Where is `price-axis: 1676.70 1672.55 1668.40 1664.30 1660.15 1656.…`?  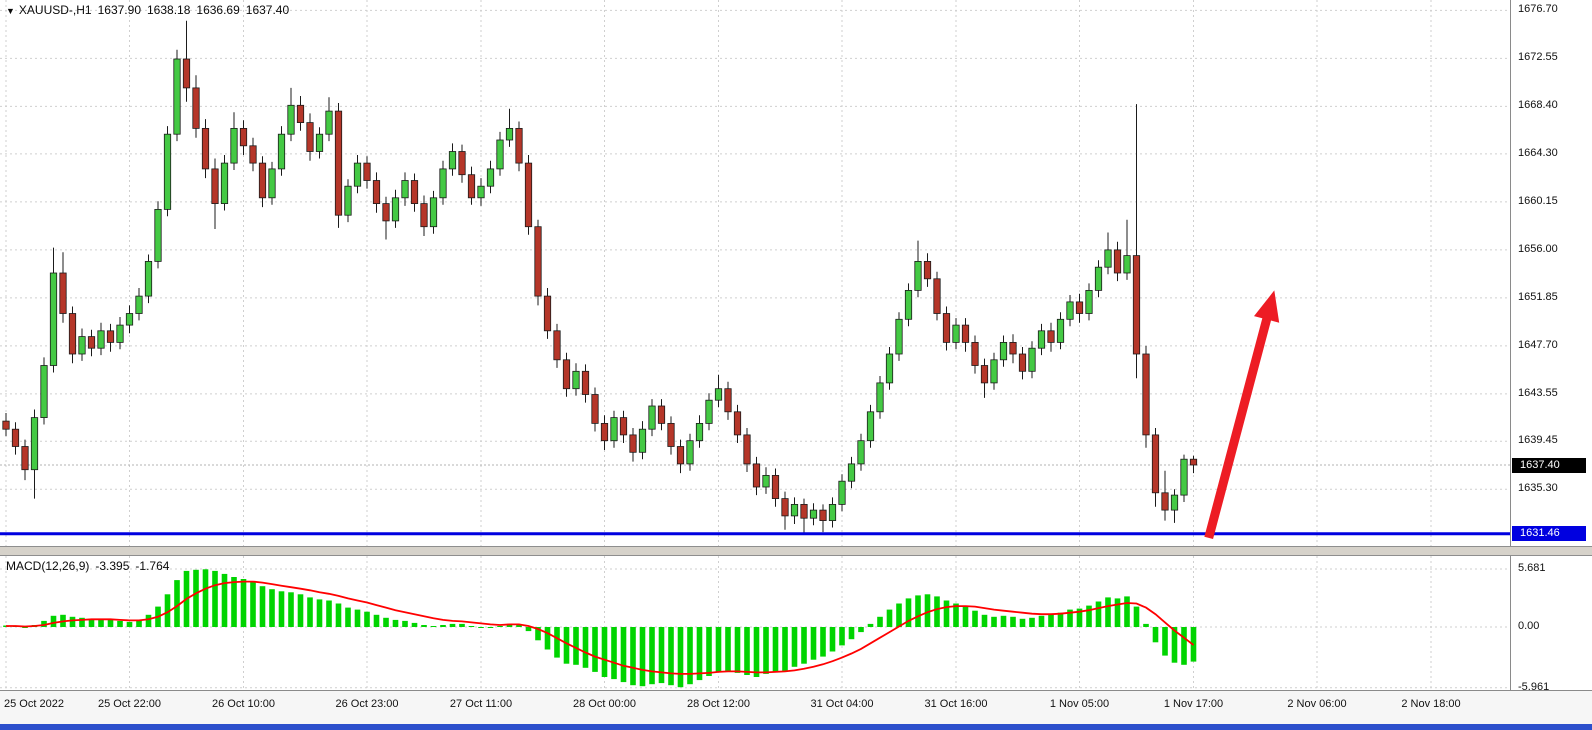 price-axis: 1676.70 1672.55 1668.40 1664.30 1660.15 1656.… is located at coordinates (1551, 273).